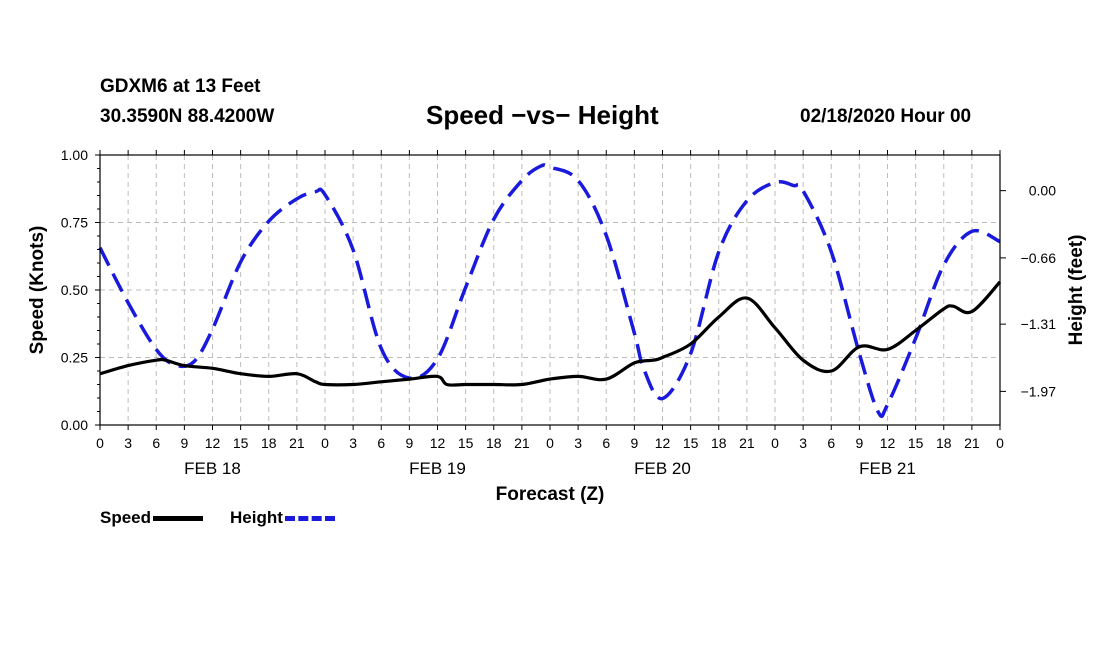 This screenshot has height=650, width=1100. What do you see at coordinates (1039, 391) in the screenshot?
I see `y-tick-label-right: −1.97` at bounding box center [1039, 391].